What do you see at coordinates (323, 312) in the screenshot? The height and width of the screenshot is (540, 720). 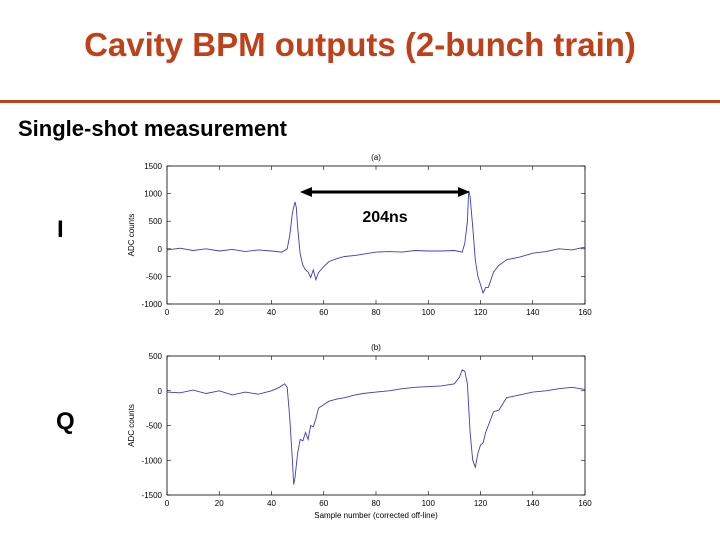 I see `x-tick-label-0: 60` at bounding box center [323, 312].